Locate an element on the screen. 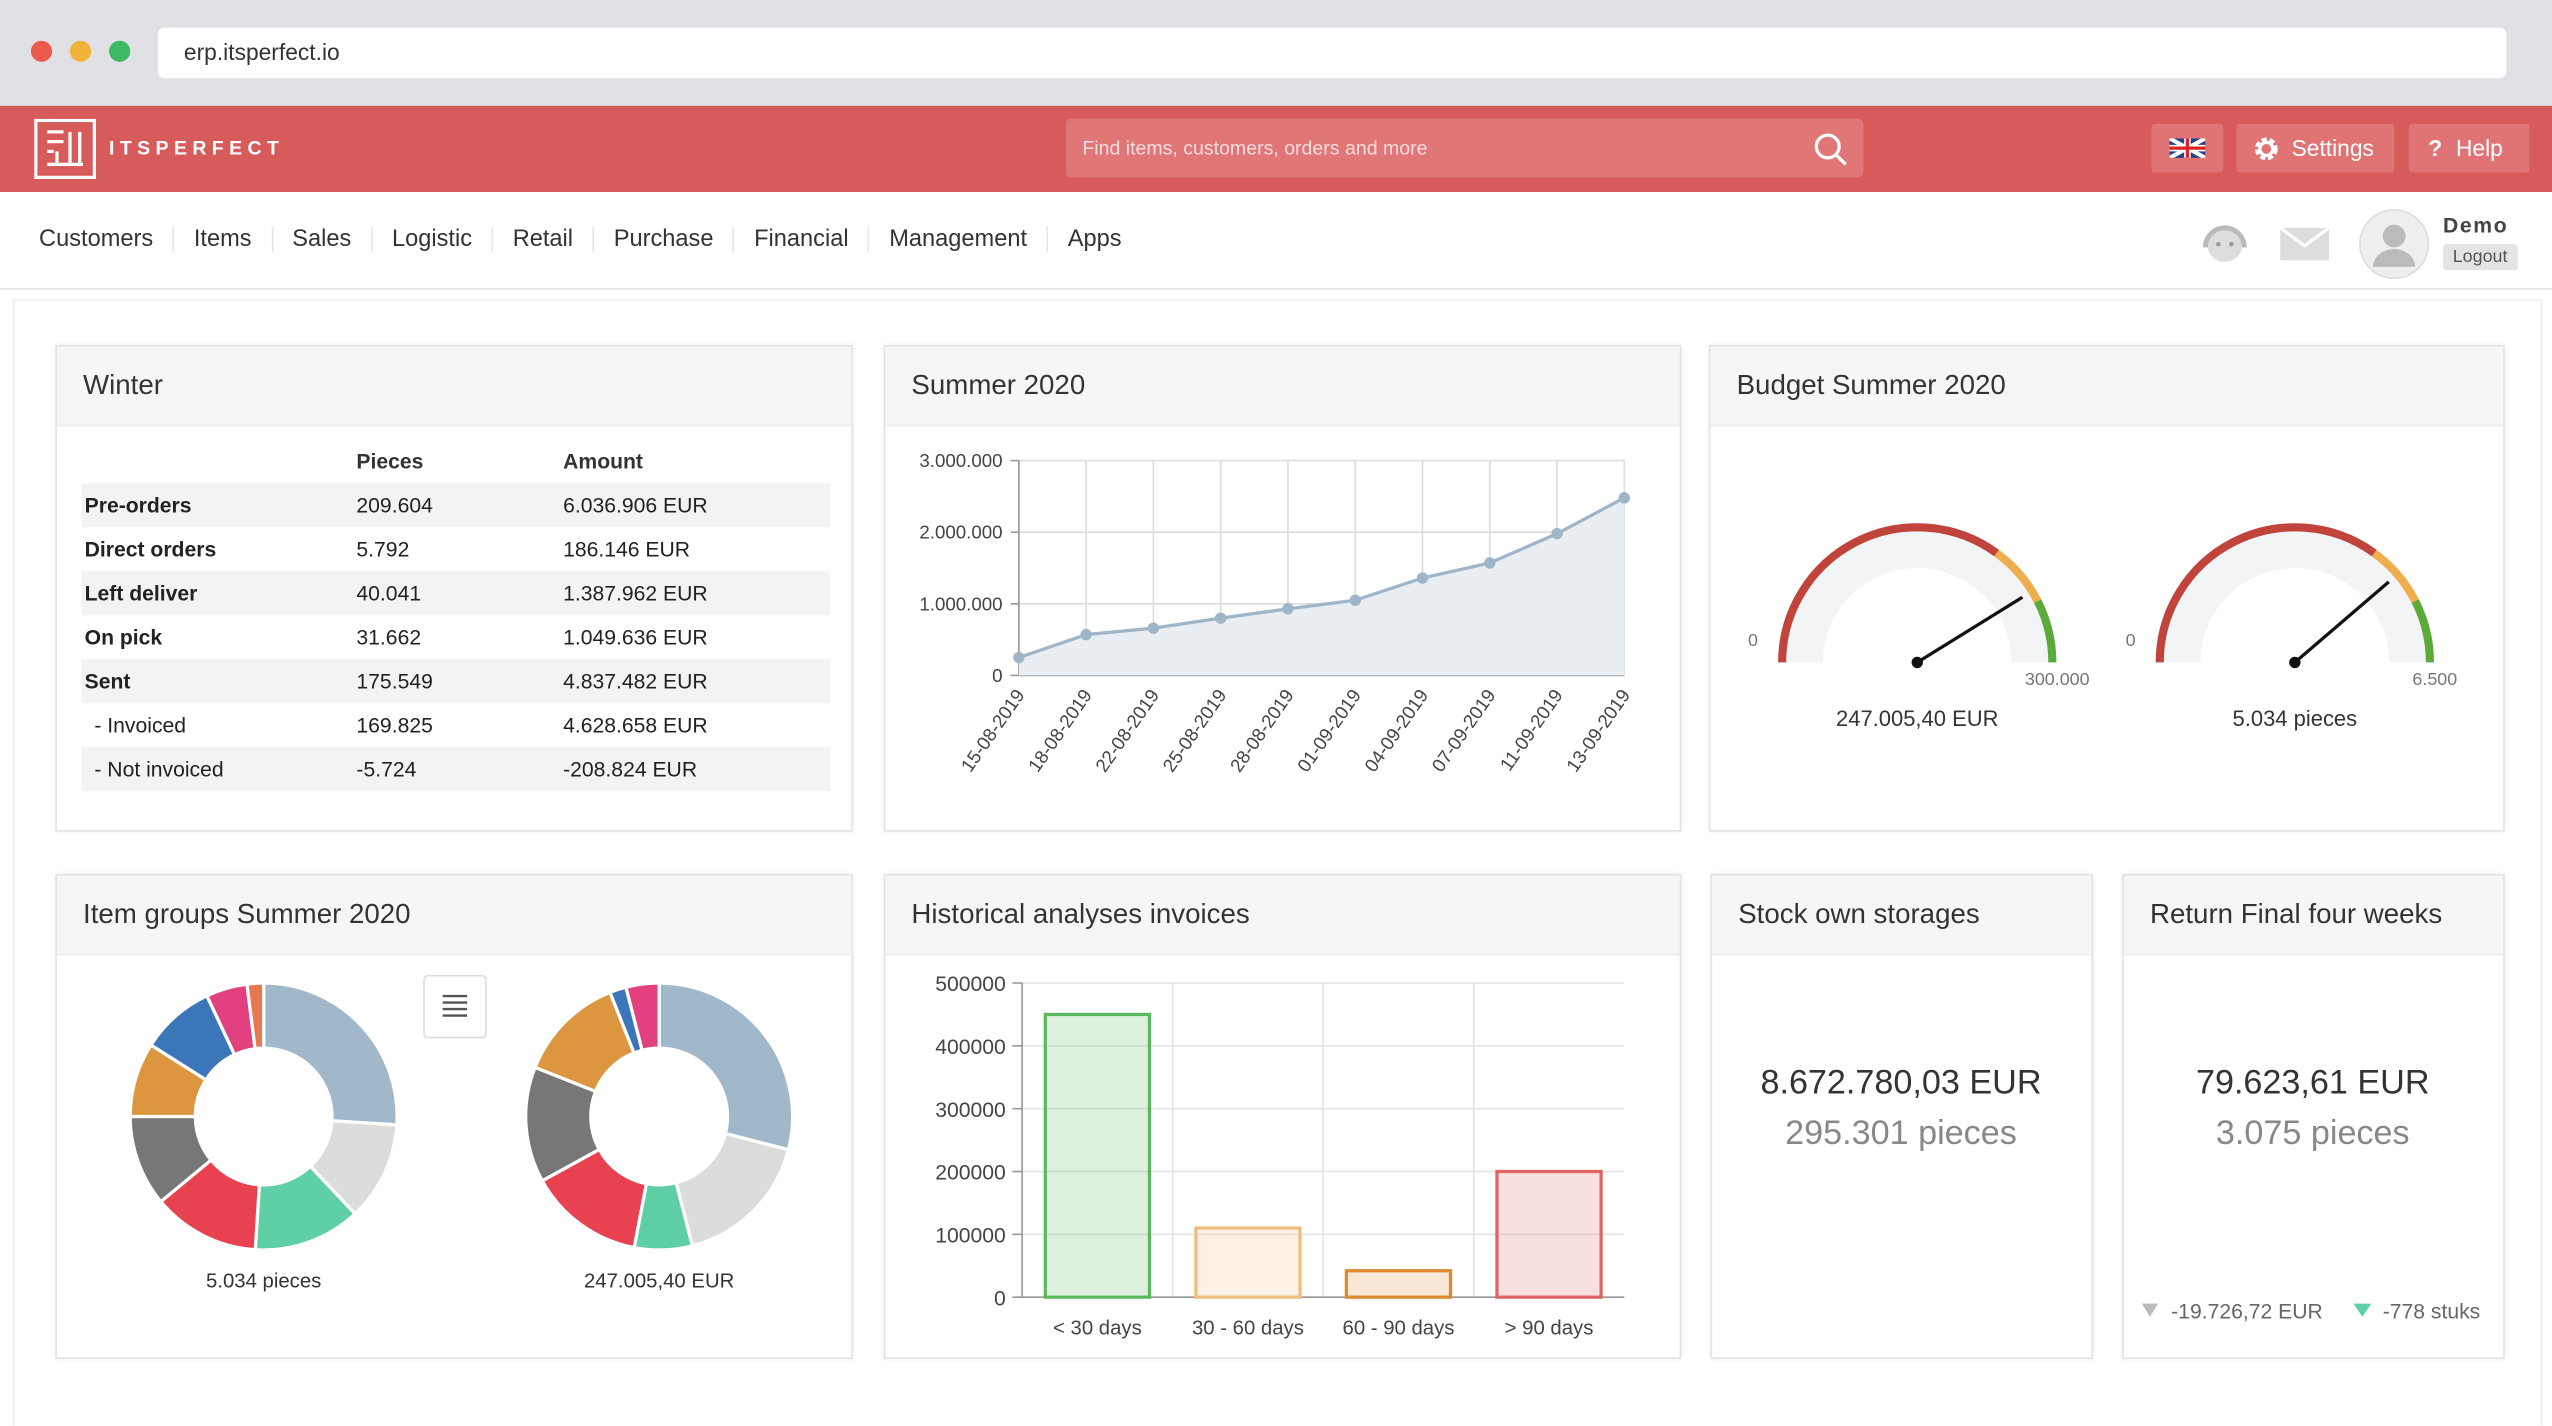 The height and width of the screenshot is (1426, 2552). x-tick-label: 25-08-2019 is located at coordinates (1194, 730).